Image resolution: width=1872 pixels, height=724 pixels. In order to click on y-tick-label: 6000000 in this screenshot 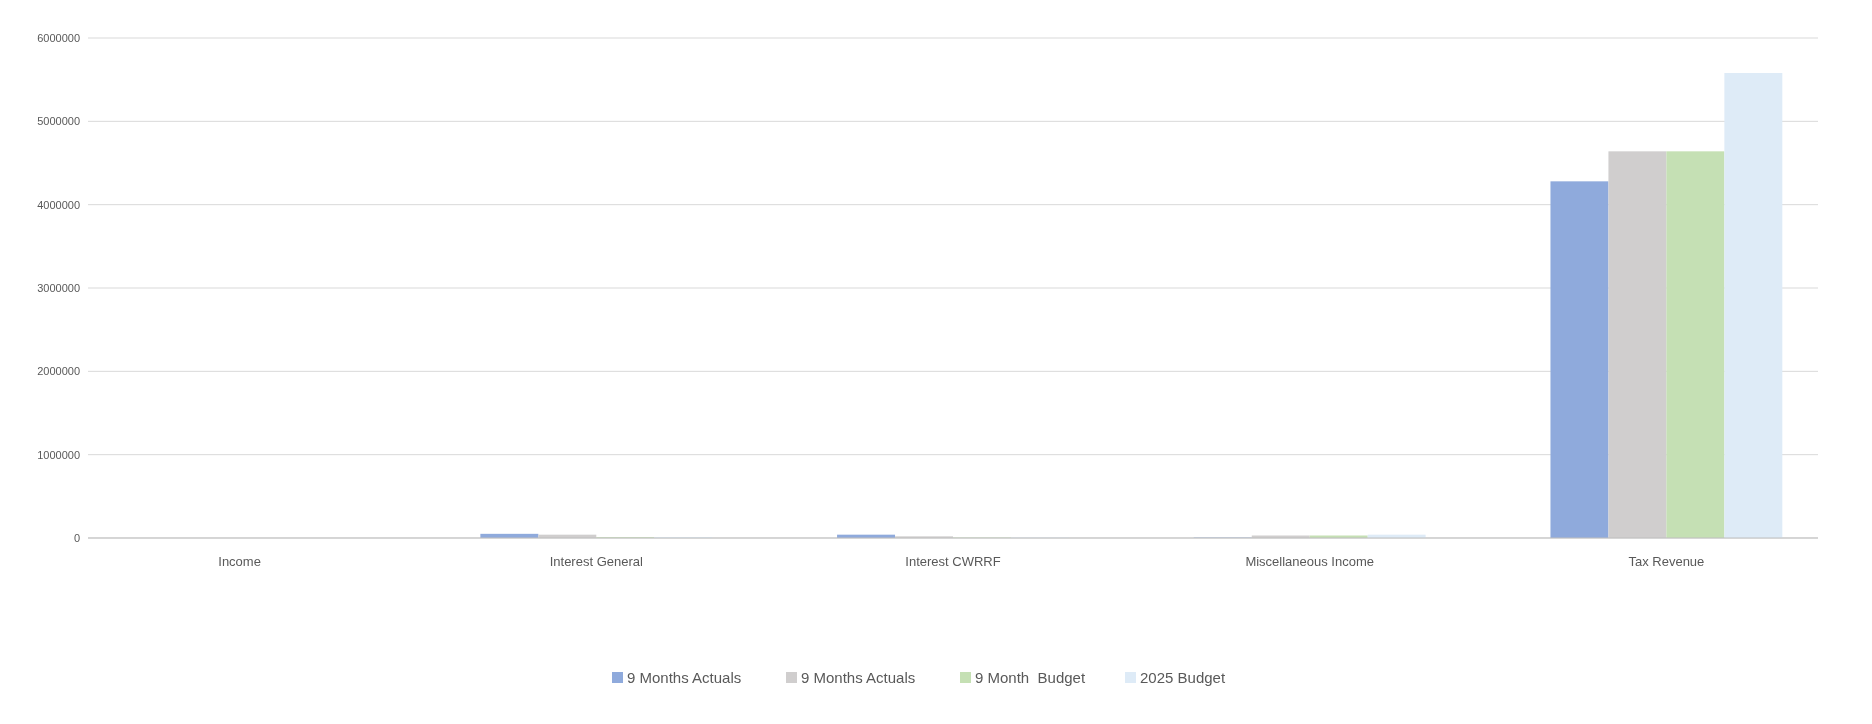, I will do `click(58, 37)`.